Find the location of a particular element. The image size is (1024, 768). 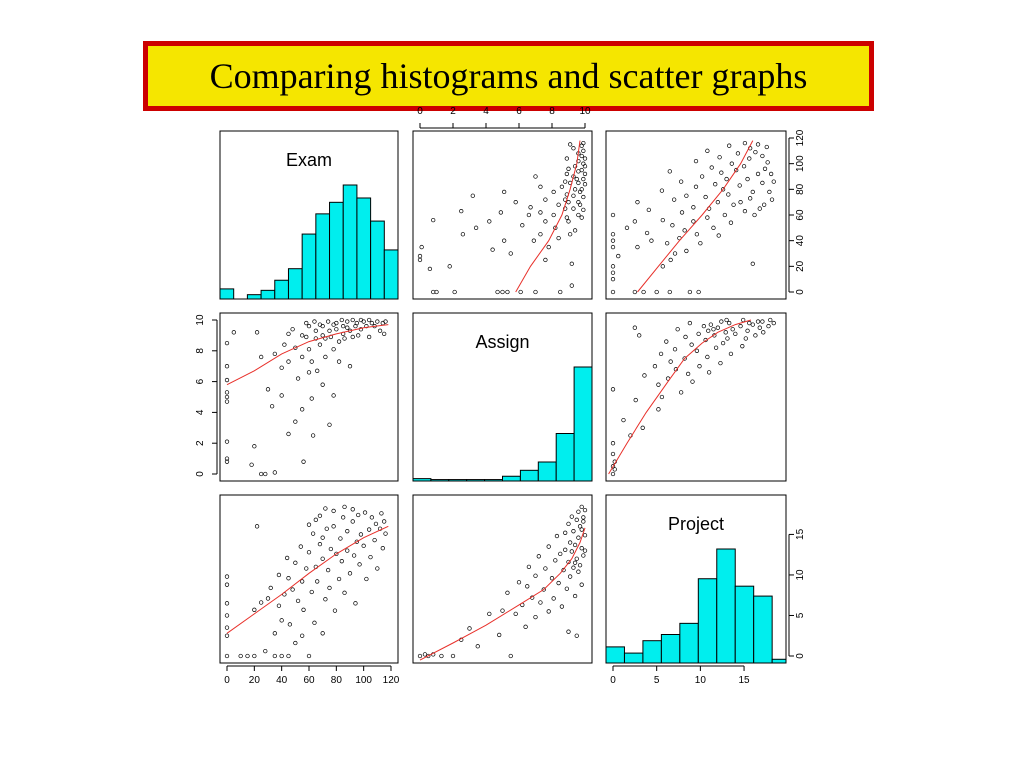

panel-project-assign is located at coordinates (502, 579).